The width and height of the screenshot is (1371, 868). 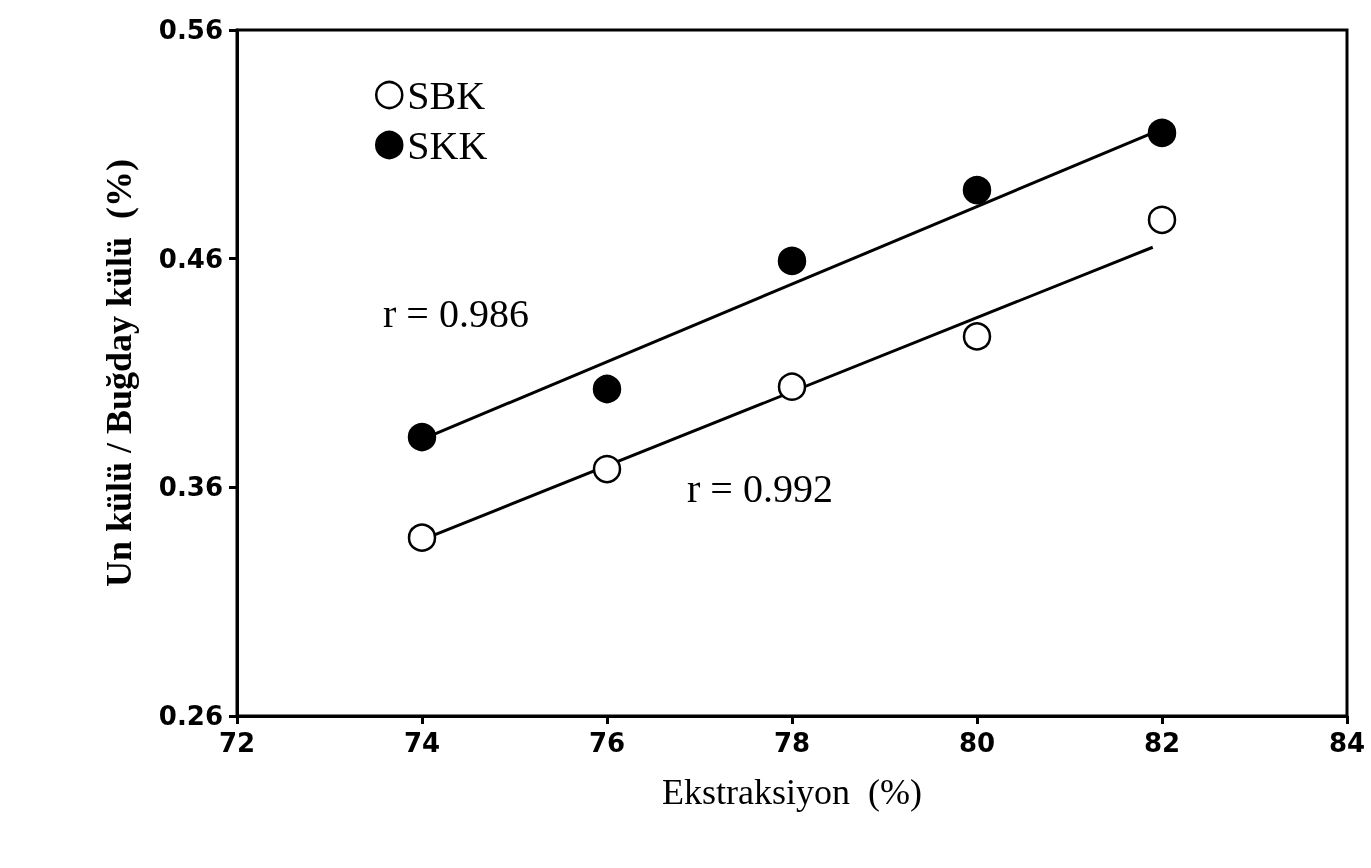 What do you see at coordinates (446, 95) in the screenshot?
I see `legend-label: SBK` at bounding box center [446, 95].